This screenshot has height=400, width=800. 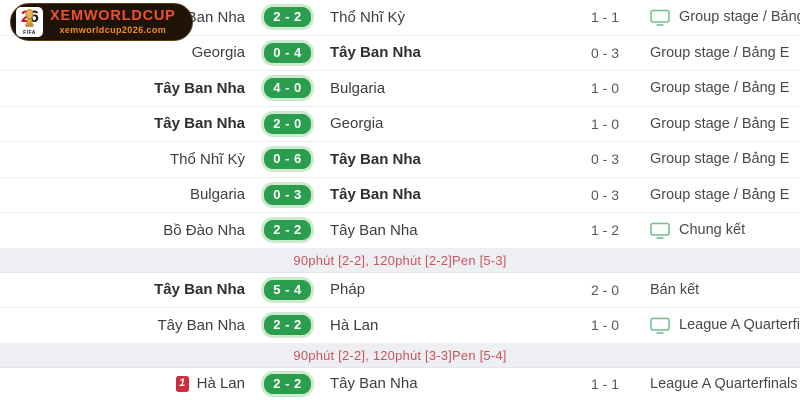 I want to click on away-team: Georgia, so click(x=357, y=124).